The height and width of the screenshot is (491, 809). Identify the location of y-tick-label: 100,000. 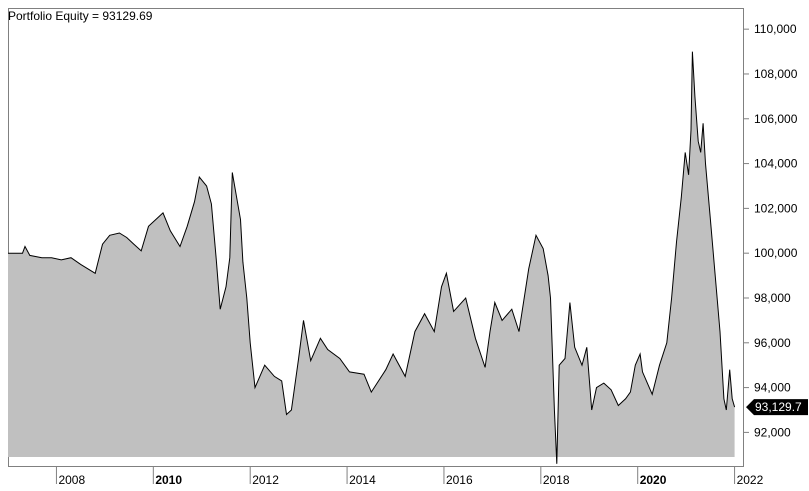
(776, 253).